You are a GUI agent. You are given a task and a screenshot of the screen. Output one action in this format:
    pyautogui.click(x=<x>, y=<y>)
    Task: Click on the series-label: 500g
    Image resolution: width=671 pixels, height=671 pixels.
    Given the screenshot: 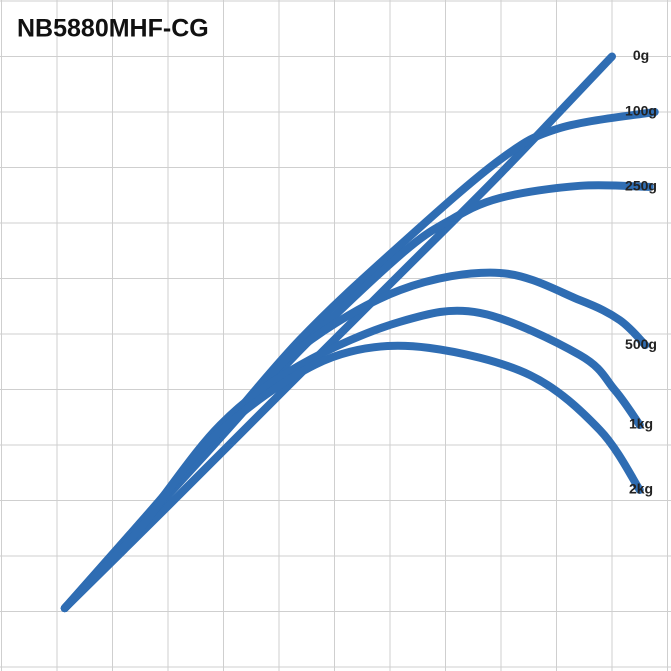 What is the action you would take?
    pyautogui.click(x=641, y=344)
    